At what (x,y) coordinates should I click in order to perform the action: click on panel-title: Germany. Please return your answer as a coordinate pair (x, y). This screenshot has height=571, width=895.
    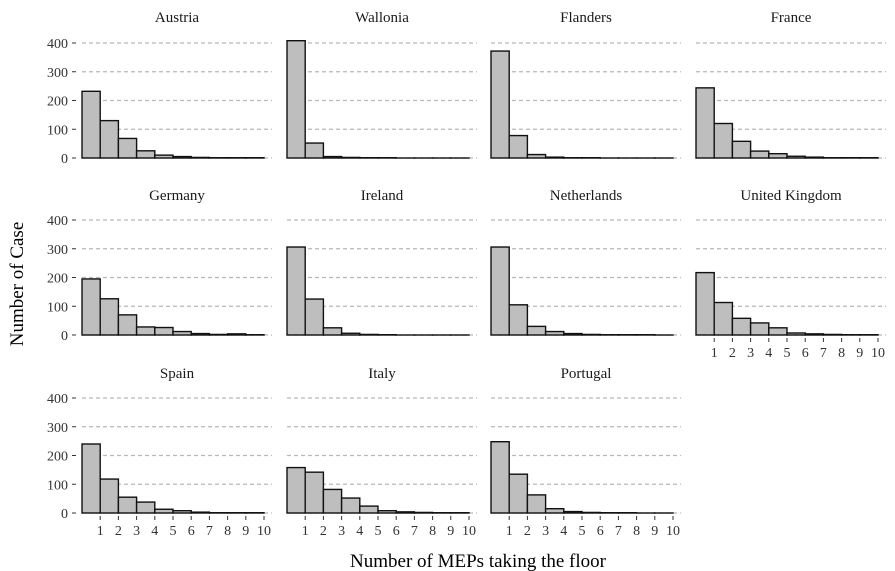
    Looking at the image, I should click on (177, 196).